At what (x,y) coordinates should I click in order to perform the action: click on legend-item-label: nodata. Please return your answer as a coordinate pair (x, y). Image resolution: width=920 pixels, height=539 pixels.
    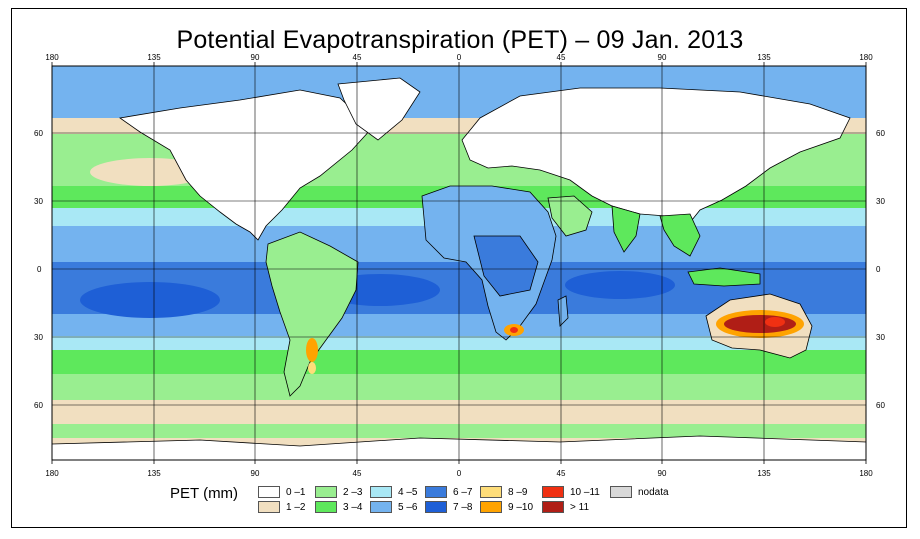
    Looking at the image, I should click on (653, 492).